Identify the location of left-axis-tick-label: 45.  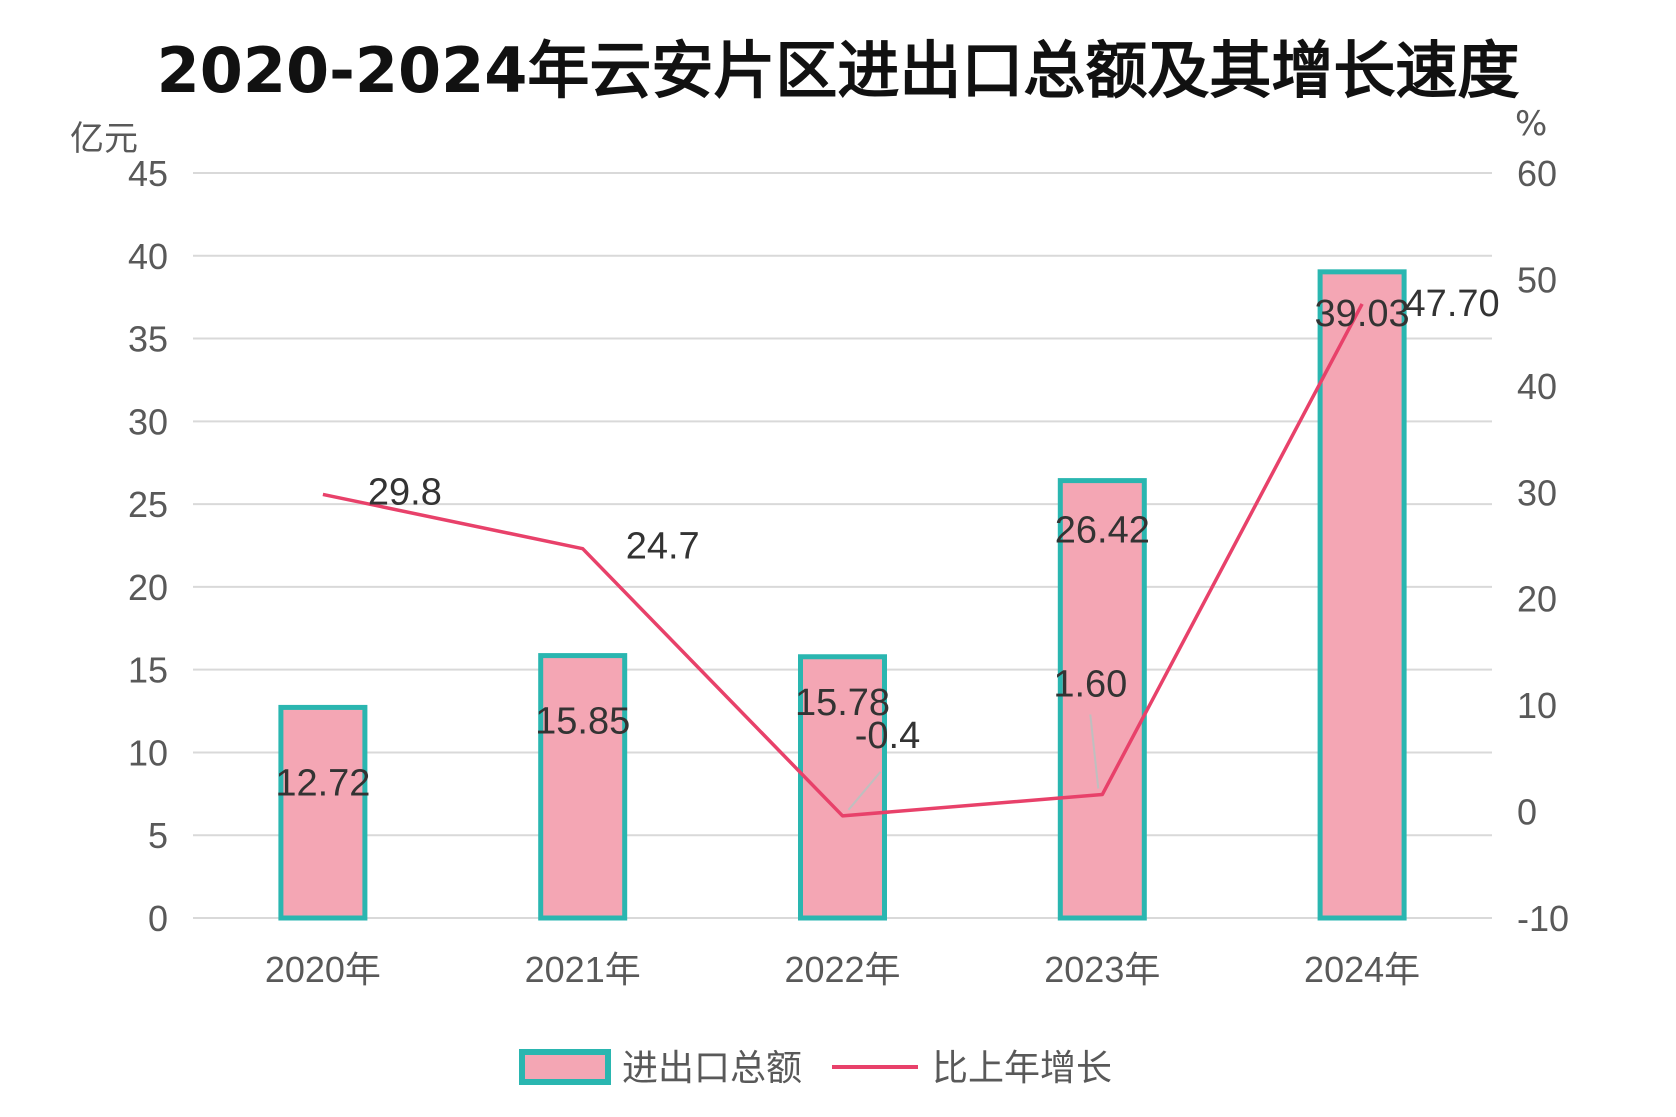
(148, 173).